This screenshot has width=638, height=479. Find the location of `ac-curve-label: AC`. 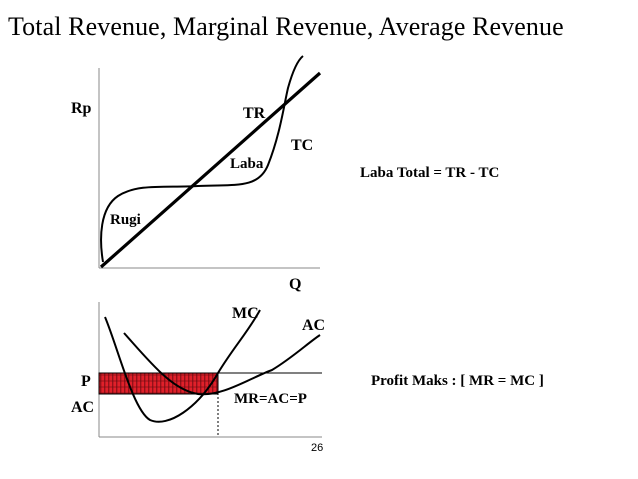

ac-curve-label: AC is located at coordinates (313, 325).